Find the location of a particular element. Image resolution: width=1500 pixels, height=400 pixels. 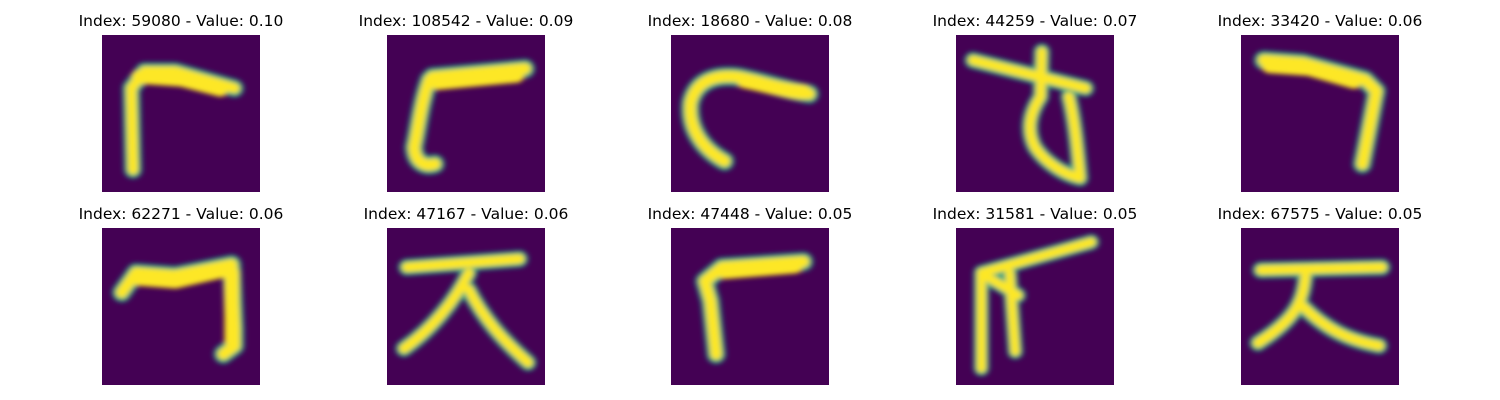

panel-title: Index: 62271 - Value: 0.06 is located at coordinates (181, 214).